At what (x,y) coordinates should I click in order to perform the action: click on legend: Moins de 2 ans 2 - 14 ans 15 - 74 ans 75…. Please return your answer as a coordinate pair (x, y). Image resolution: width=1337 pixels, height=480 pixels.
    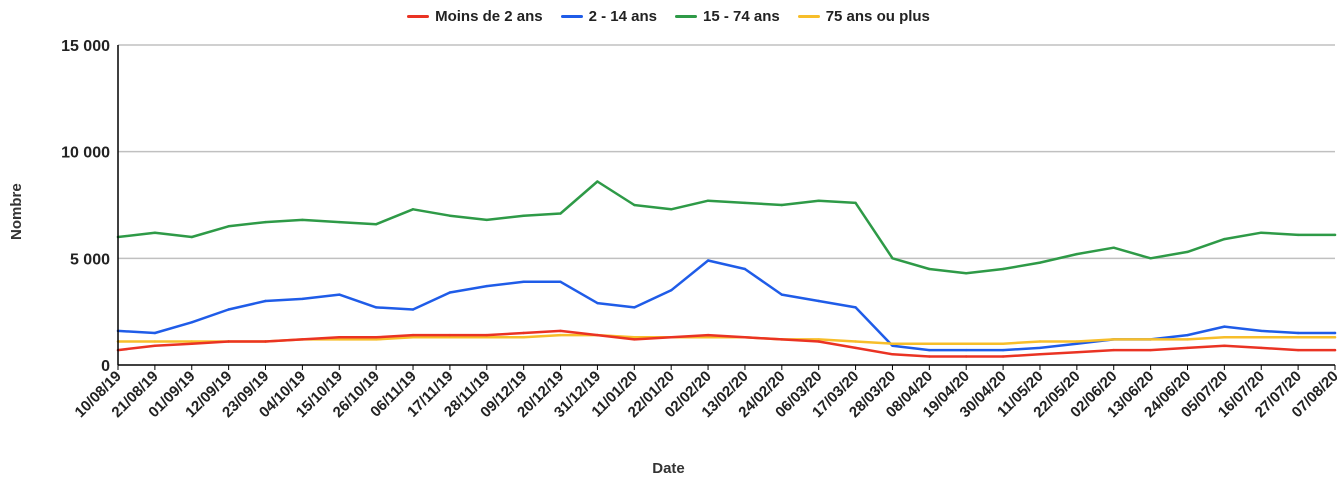
    Looking at the image, I should click on (668, 16).